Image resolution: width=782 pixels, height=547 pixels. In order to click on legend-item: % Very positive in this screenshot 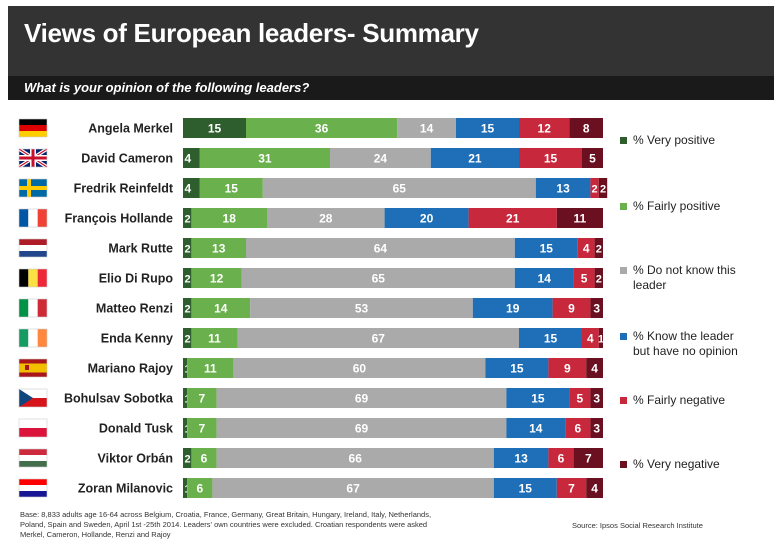, I will do `click(667, 140)`.